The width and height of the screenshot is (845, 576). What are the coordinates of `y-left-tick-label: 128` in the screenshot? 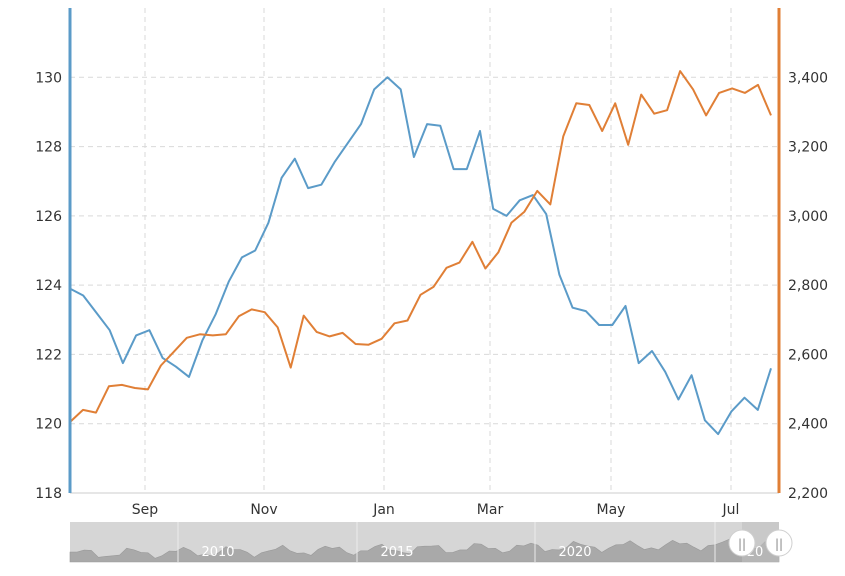 It's located at (48, 148).